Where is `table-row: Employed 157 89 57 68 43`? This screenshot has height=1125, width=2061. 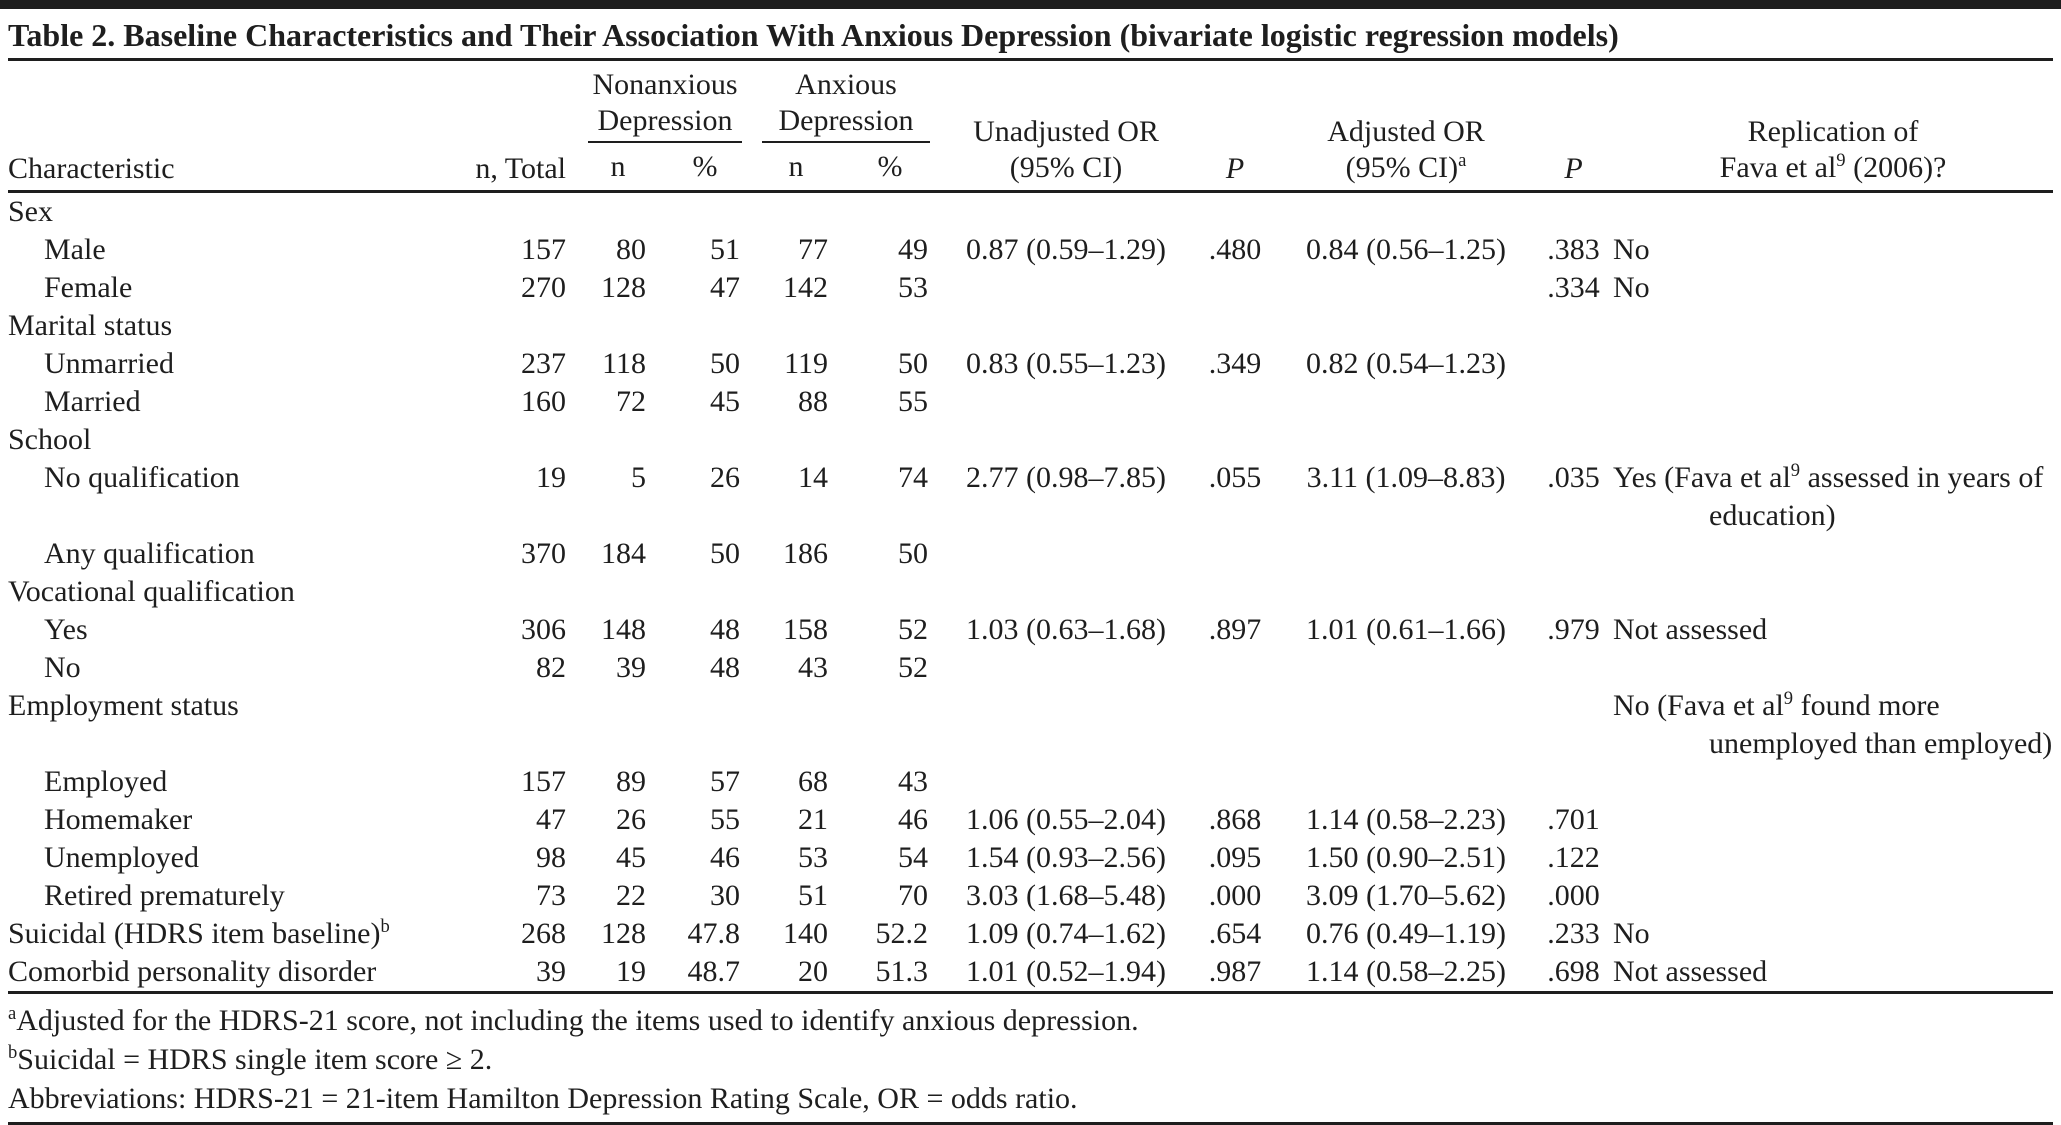 table-row: Employed 157 89 57 68 43 is located at coordinates (1030, 782).